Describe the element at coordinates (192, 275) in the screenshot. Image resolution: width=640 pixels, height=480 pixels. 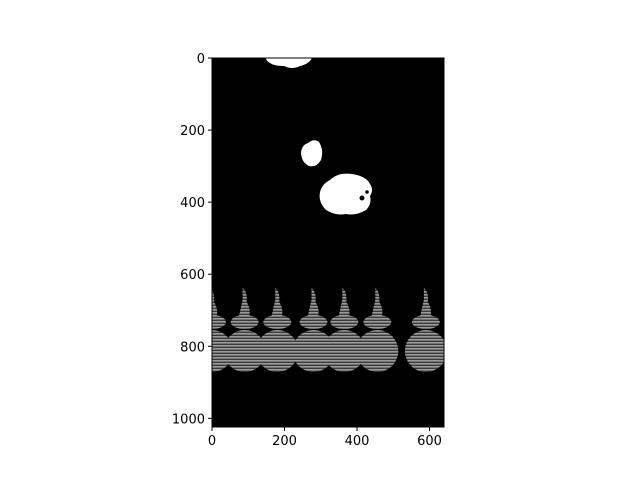
I see `y-tick-label: 600` at that location.